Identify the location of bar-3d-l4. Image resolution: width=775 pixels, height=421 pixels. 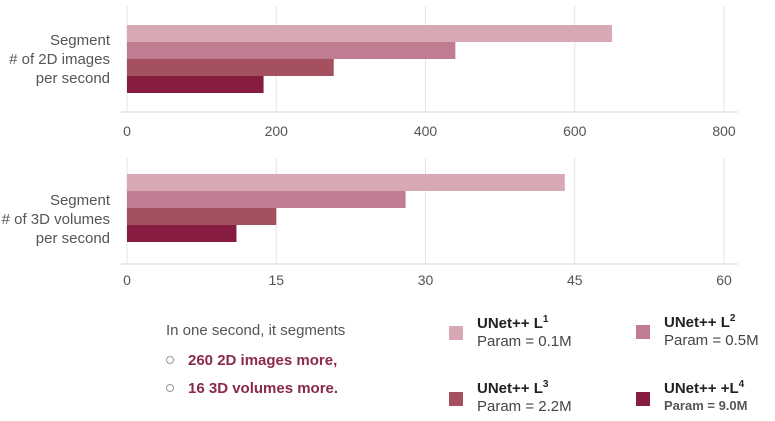
(182, 233).